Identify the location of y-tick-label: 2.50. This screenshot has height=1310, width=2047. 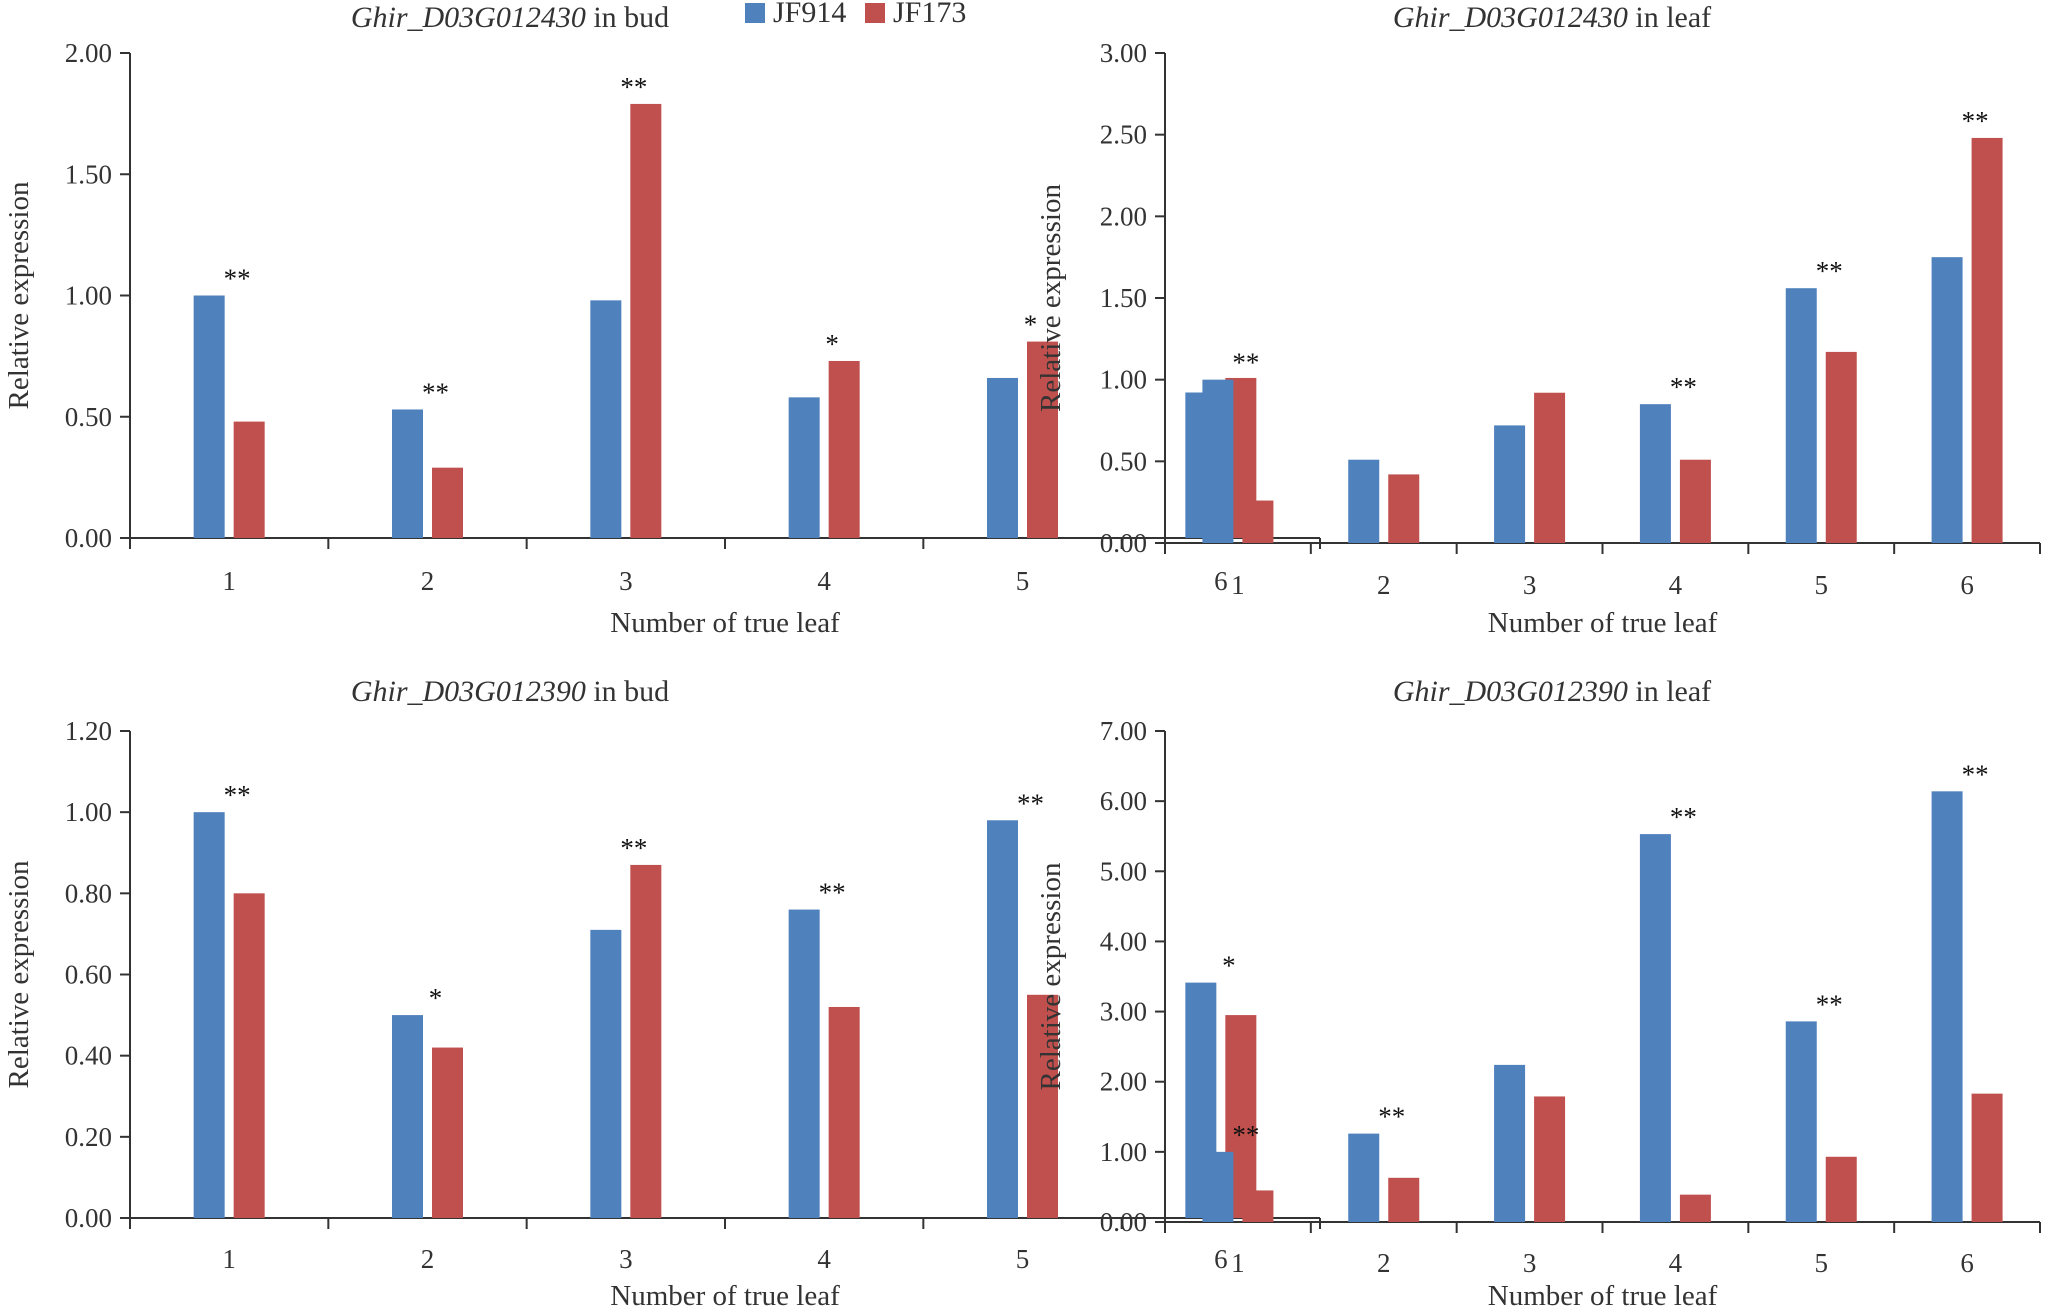
(1123, 135).